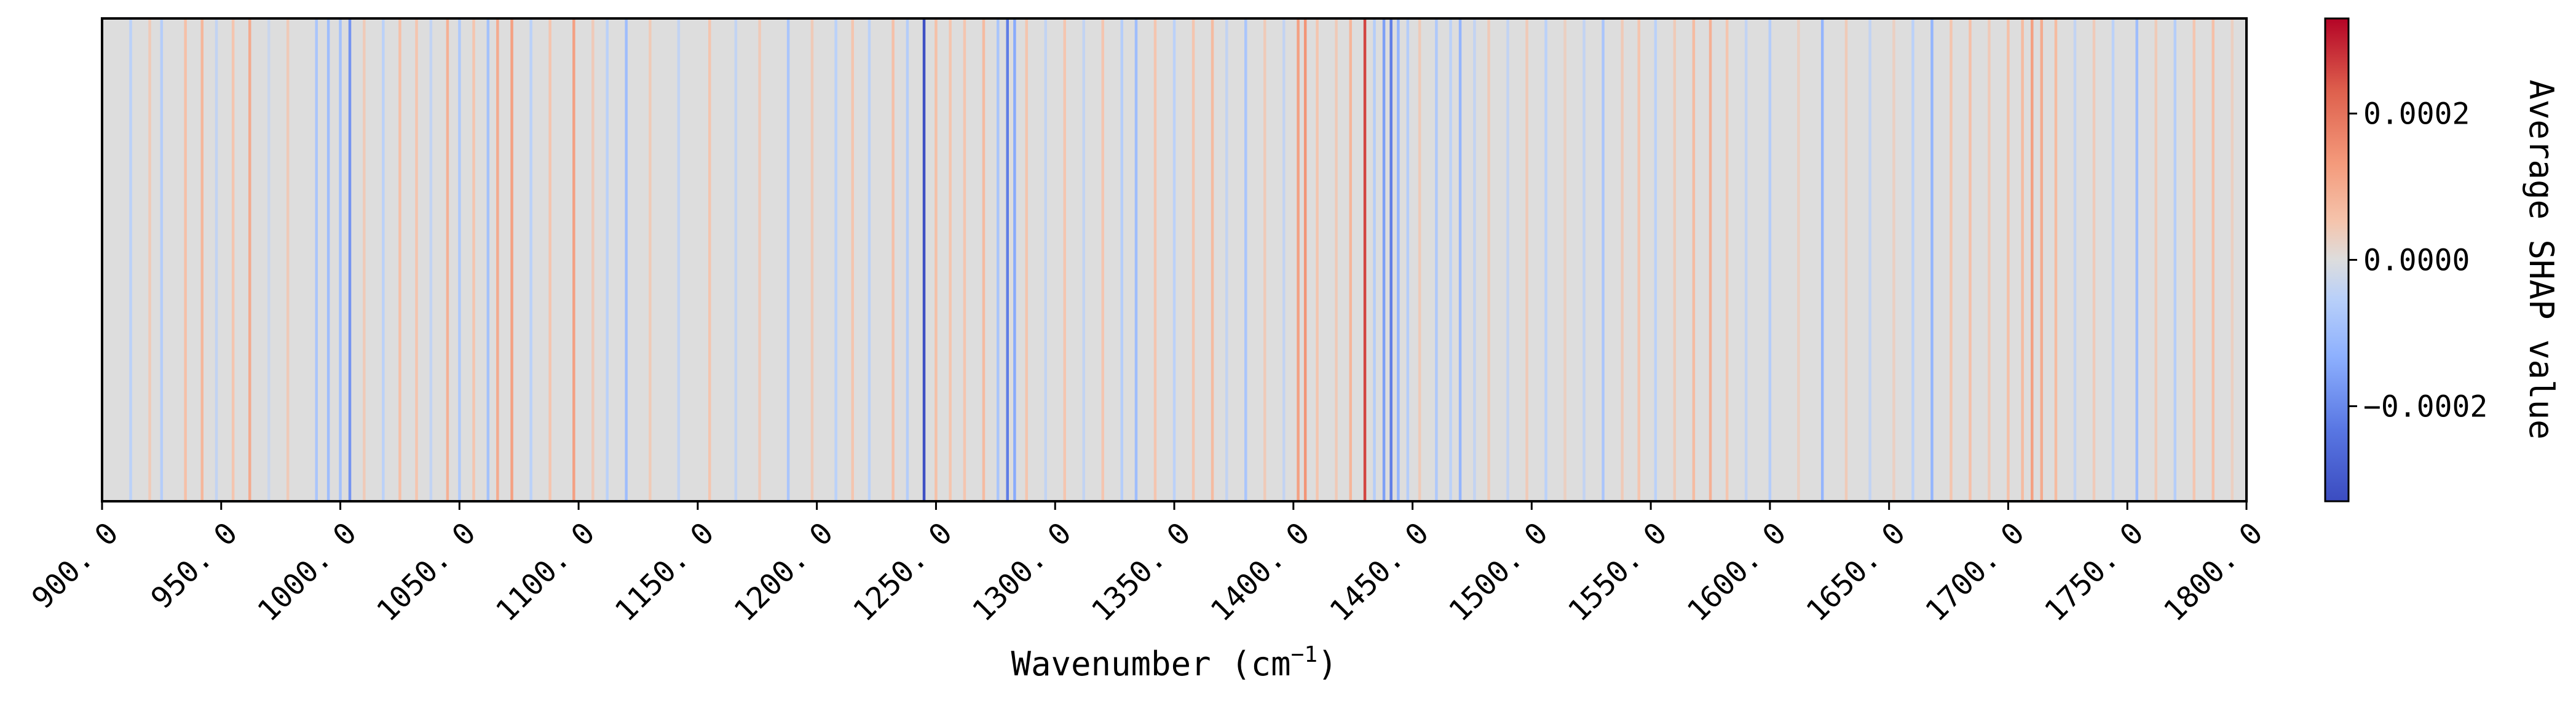 The width and height of the screenshot is (2576, 703). What do you see at coordinates (307, 572) in the screenshot?
I see `x-tick-label: 1000. 0` at bounding box center [307, 572].